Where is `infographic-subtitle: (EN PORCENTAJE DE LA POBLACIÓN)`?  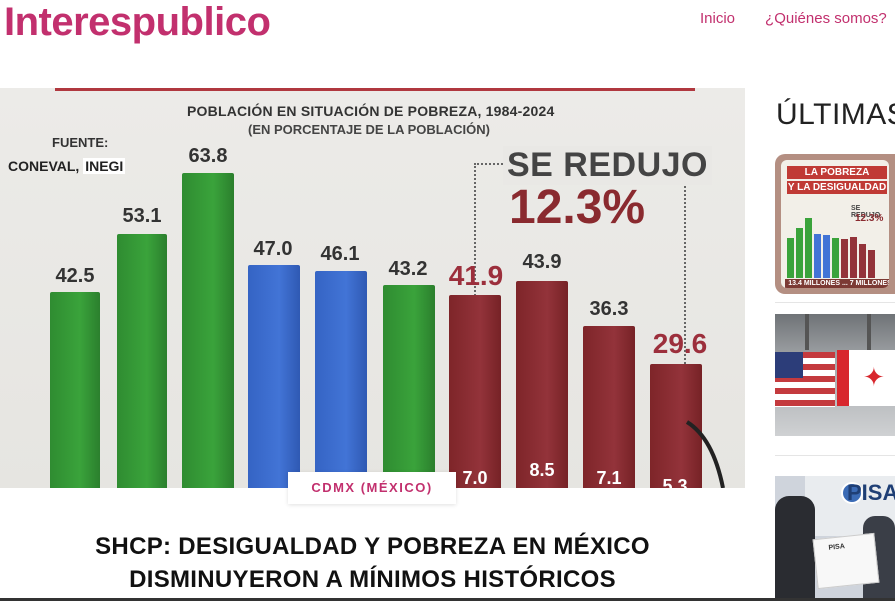
infographic-subtitle: (EN PORCENTAJE DE LA POBLACIÓN) is located at coordinates (369, 129).